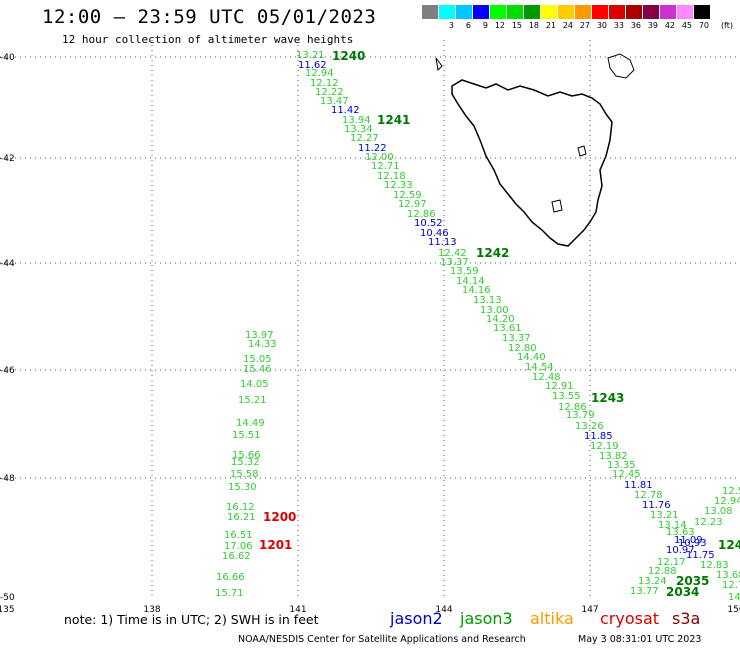 This screenshot has height=650, width=740. Describe the element at coordinates (345, 110) in the screenshot. I see `wave-height-label: 11.42` at that location.